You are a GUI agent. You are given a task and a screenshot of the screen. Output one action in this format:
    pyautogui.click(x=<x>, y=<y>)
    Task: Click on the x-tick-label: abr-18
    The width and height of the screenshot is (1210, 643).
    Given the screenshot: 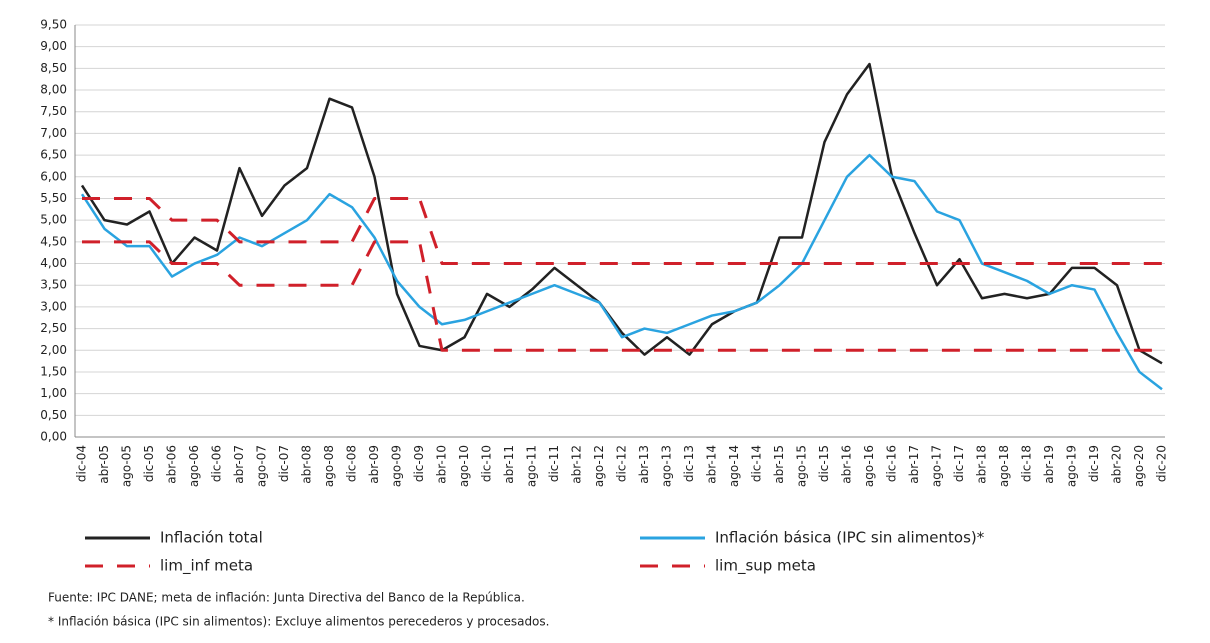 What is the action you would take?
    pyautogui.click(x=982, y=464)
    